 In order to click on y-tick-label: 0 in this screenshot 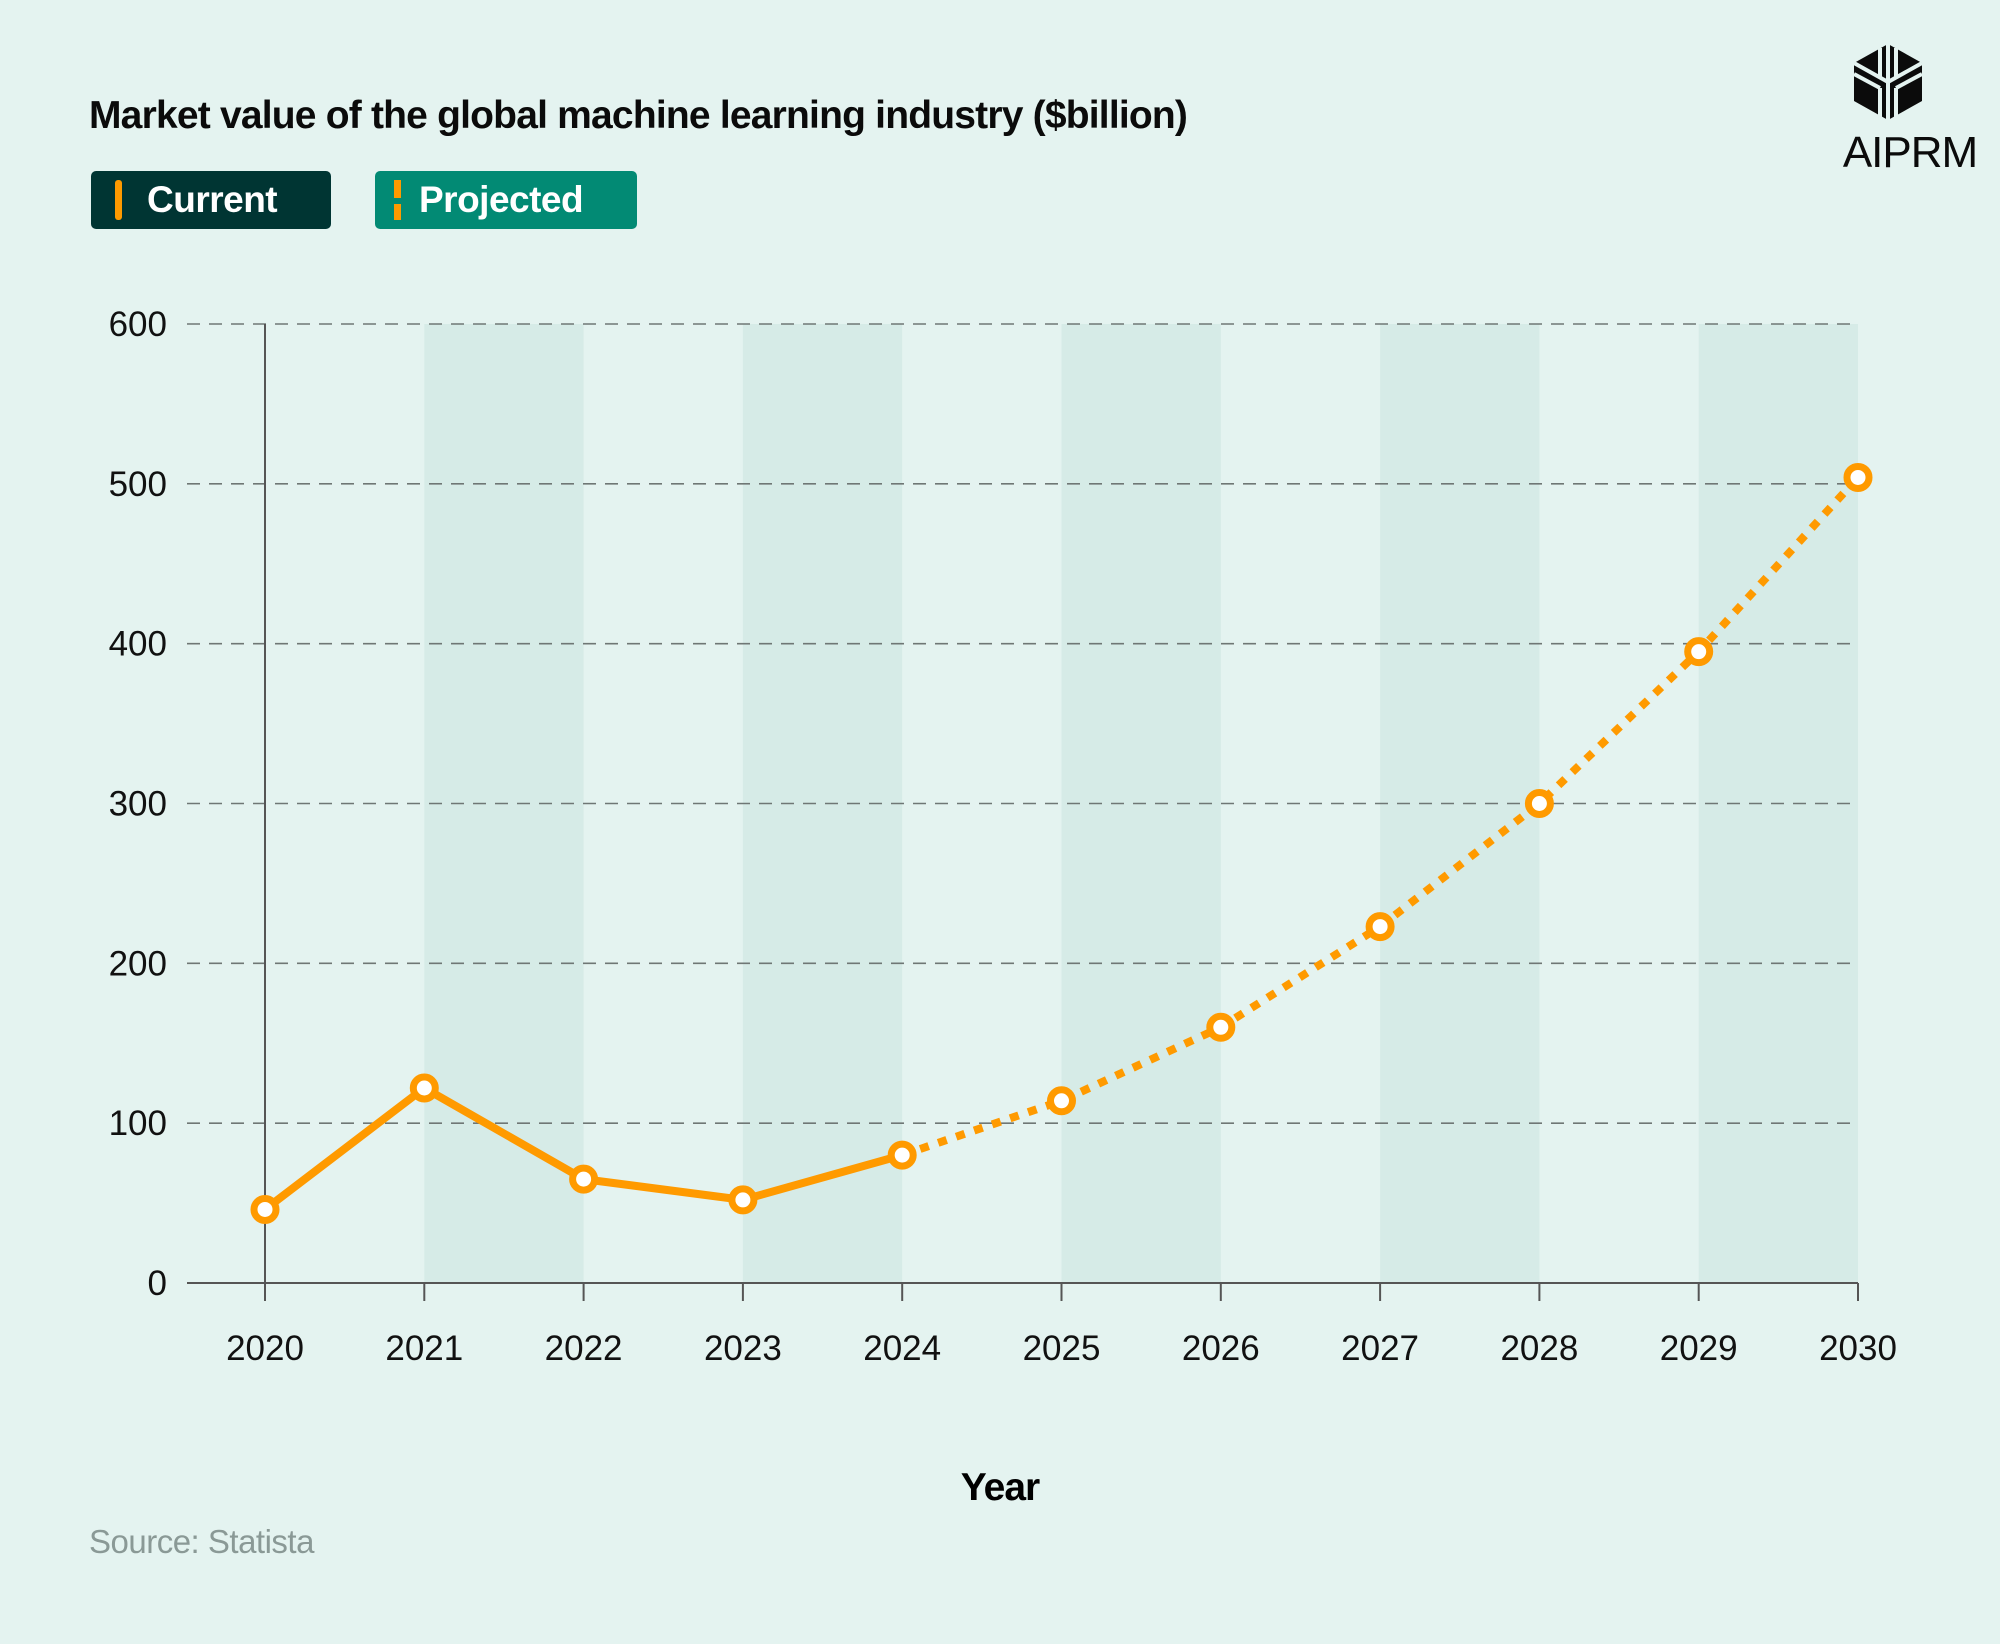, I will do `click(157, 1283)`.